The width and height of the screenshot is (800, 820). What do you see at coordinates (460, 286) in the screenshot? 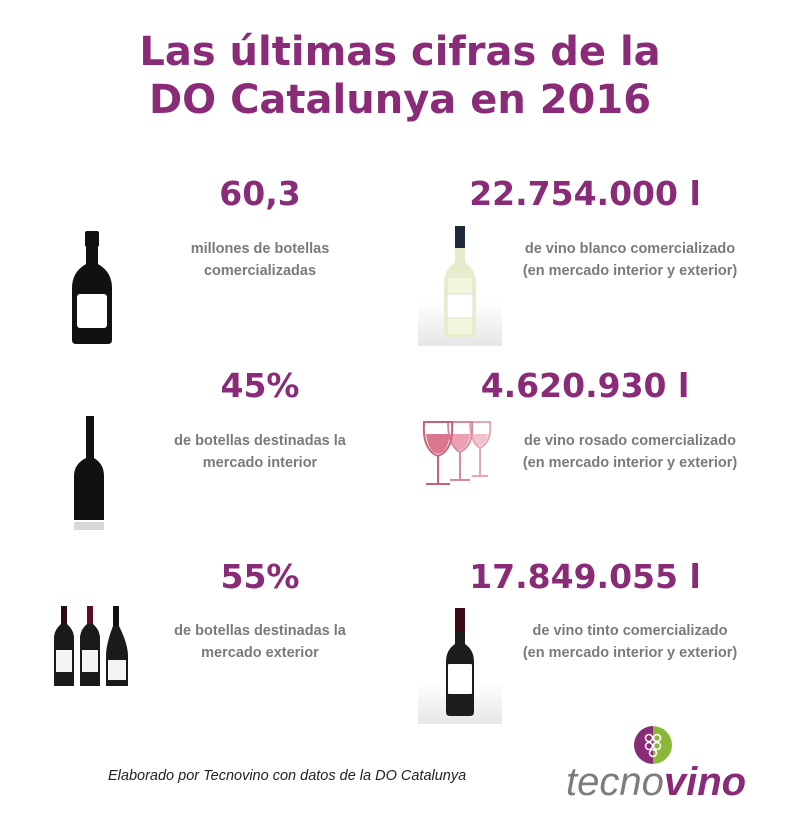
I see `white-wine-bottle-icon` at bounding box center [460, 286].